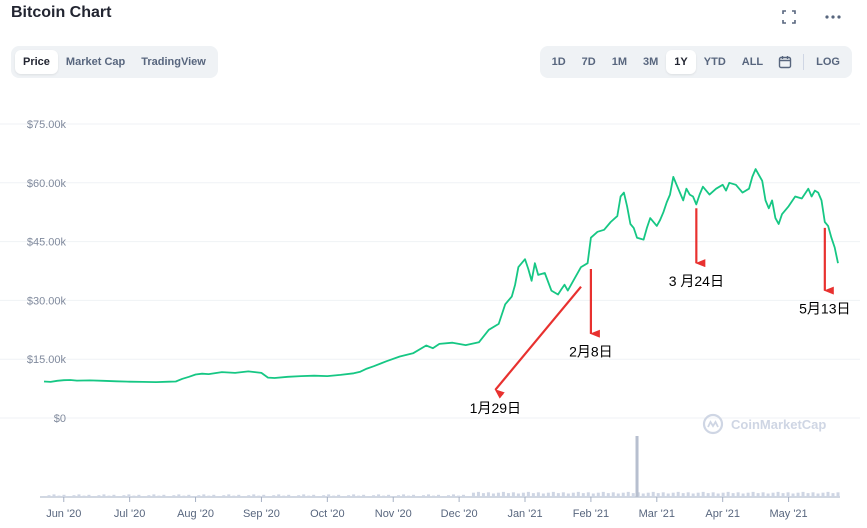  Describe the element at coordinates (651, 62) in the screenshot. I see `range-3m: 3M` at that location.